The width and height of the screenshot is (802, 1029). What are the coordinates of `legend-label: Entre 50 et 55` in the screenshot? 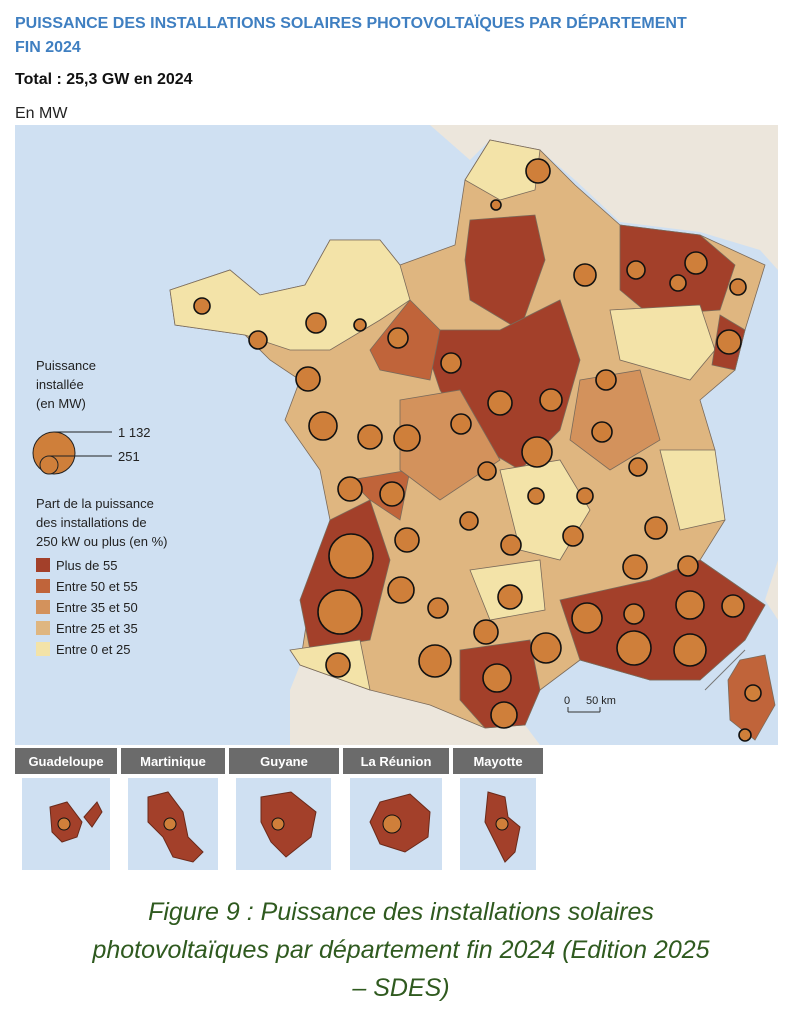 It's located at (97, 586).